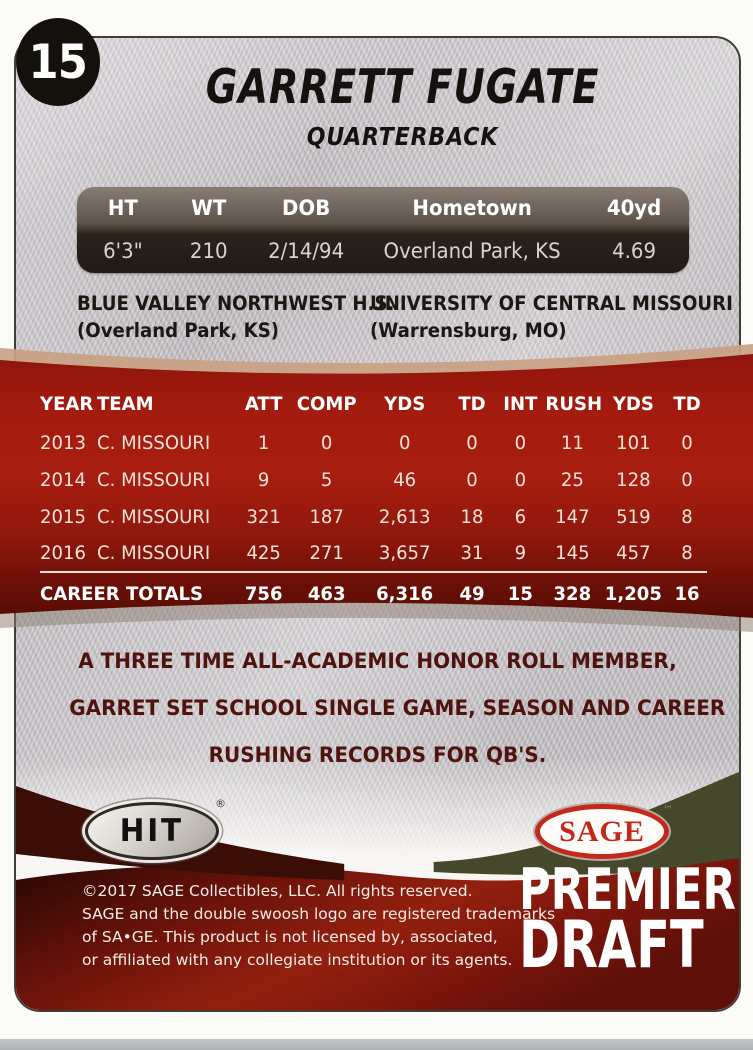 The height and width of the screenshot is (1050, 753). Describe the element at coordinates (376, 1044) in the screenshot. I see `scan-edge-strip` at that location.